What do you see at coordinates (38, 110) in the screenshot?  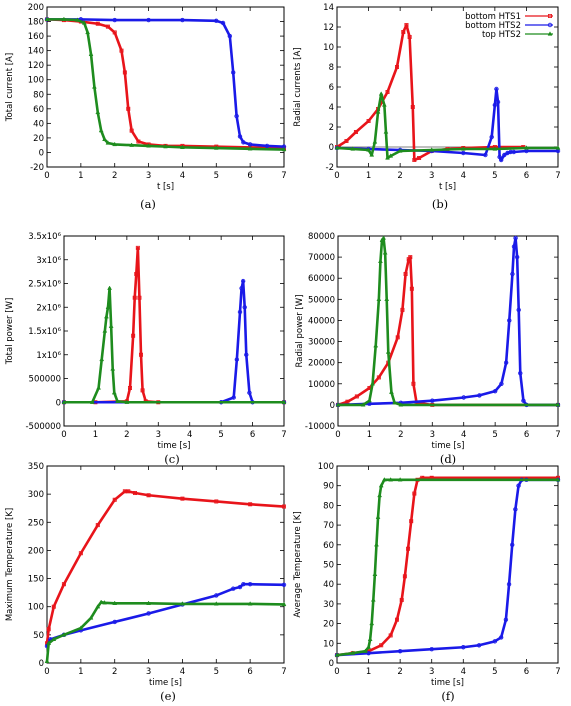 I see `y-tick-label: 60` at bounding box center [38, 110].